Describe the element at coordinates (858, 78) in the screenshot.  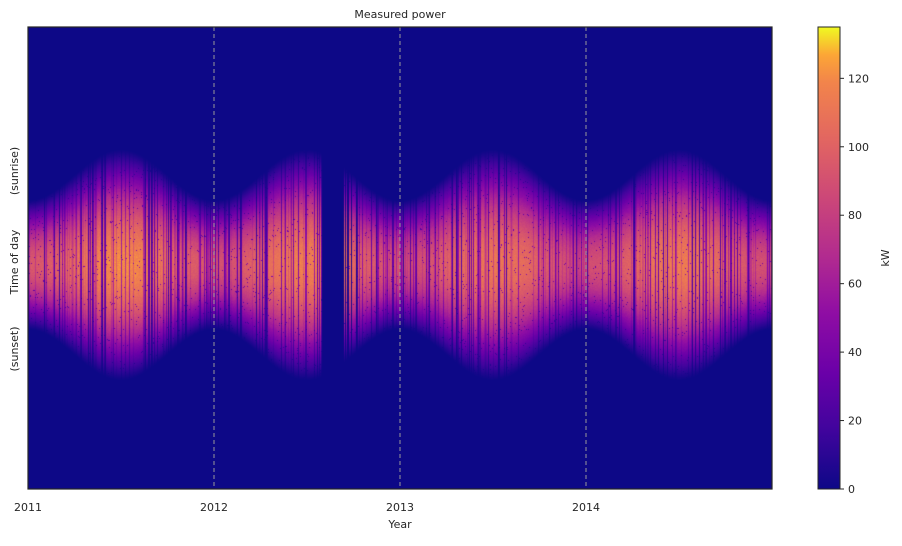
I see `colorbar-tick-label: 120` at that location.